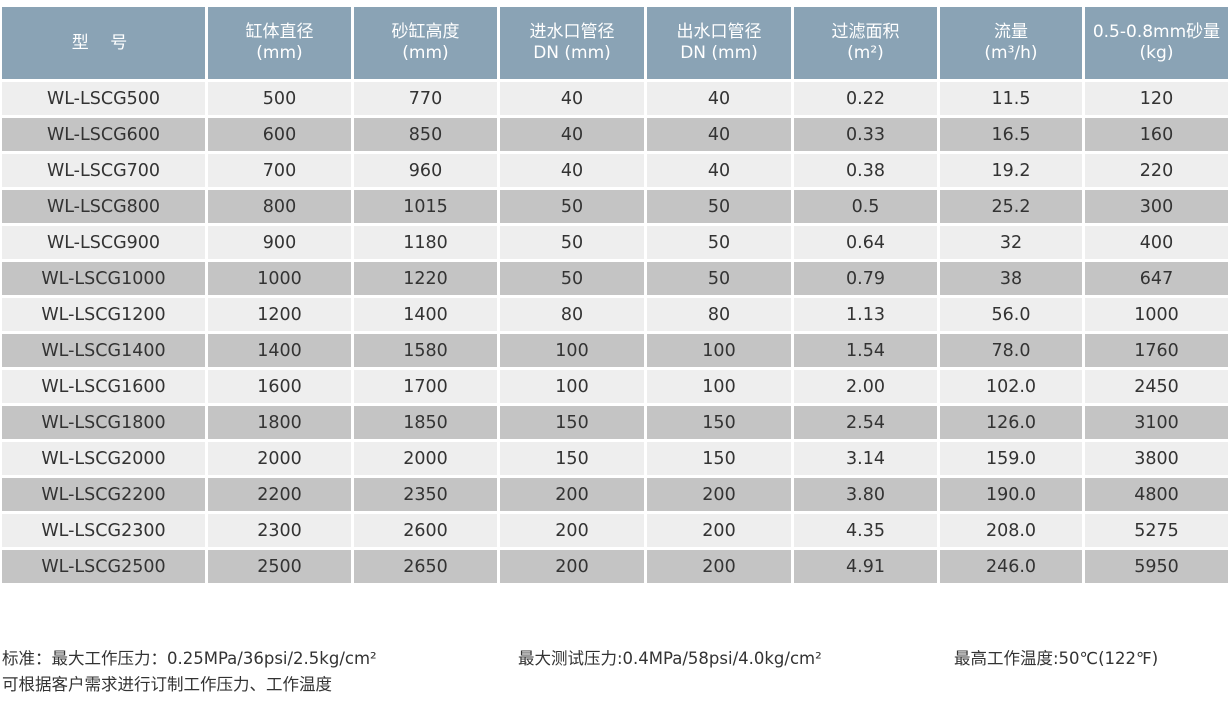  What do you see at coordinates (1011, 170) in the screenshot?
I see `table-cell: 19.2` at bounding box center [1011, 170].